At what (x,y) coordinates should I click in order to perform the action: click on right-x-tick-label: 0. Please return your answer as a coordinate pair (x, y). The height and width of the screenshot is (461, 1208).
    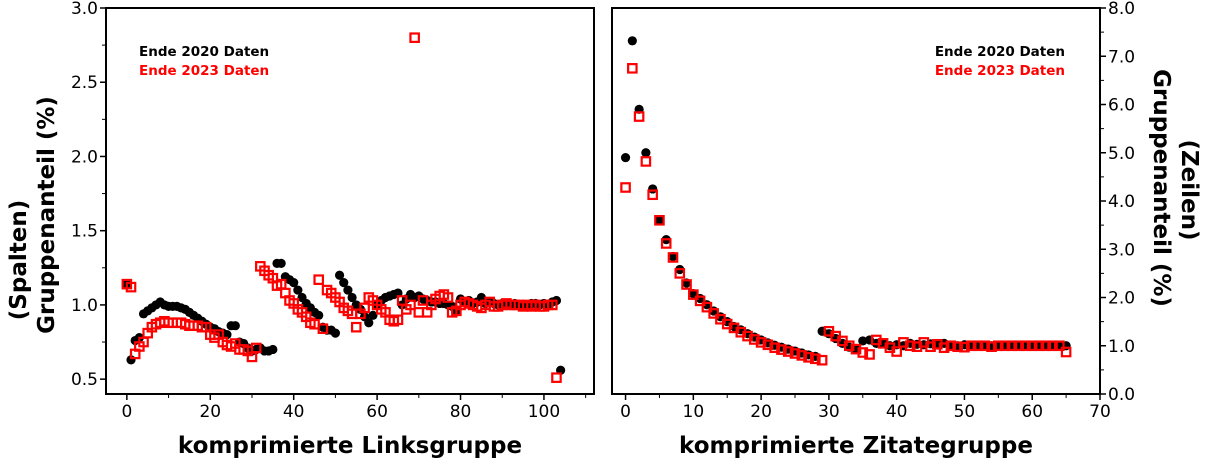
    Looking at the image, I should click on (625, 412).